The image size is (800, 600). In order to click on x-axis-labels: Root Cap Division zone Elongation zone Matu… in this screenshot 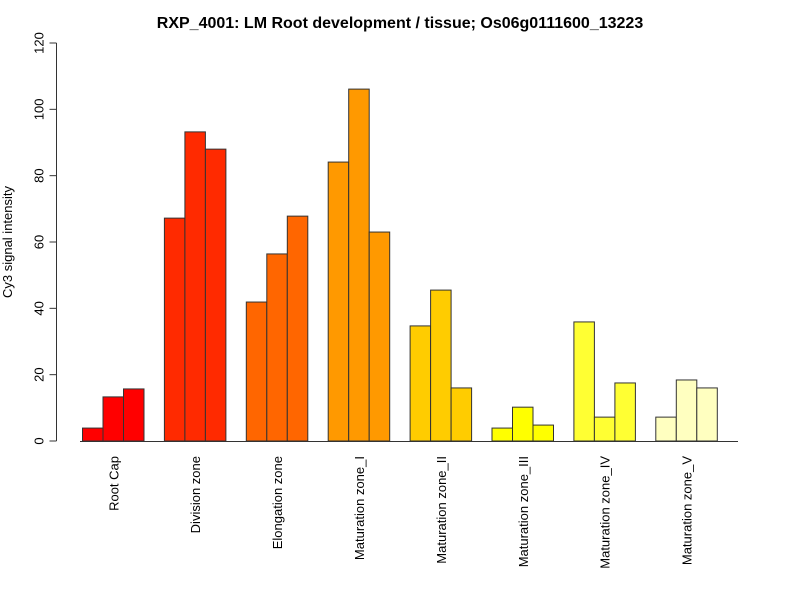, I will do `click(400, 512)`.